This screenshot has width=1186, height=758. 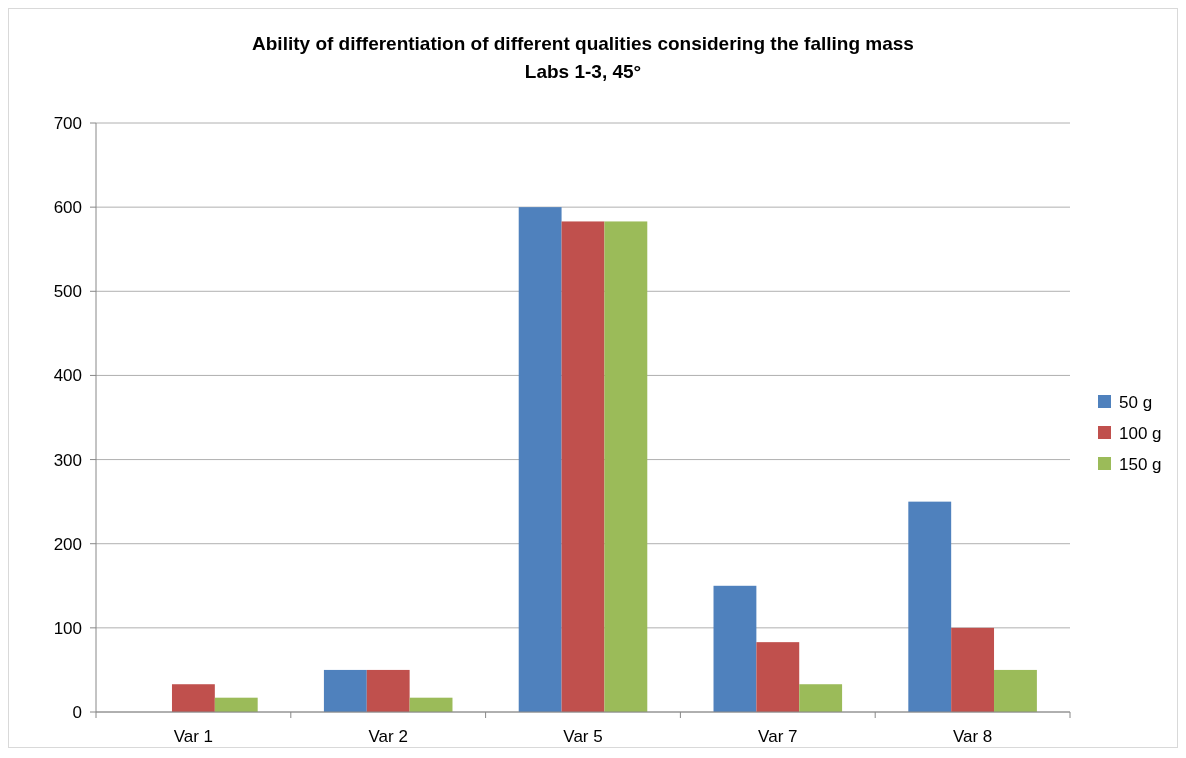 I want to click on legend-label: 150 g, so click(x=1140, y=464).